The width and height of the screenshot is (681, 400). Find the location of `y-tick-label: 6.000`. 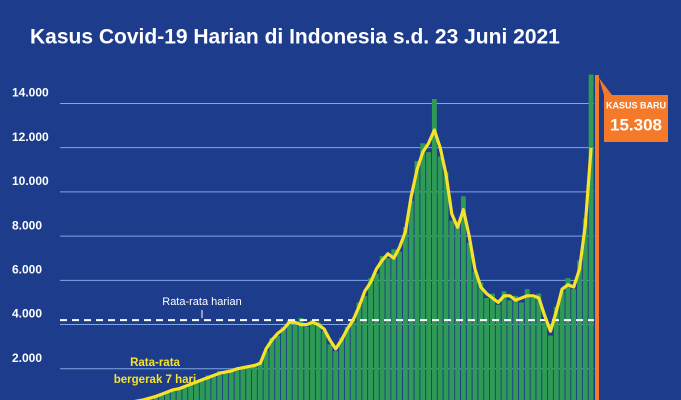

y-tick-label: 6.000 is located at coordinates (27, 270).